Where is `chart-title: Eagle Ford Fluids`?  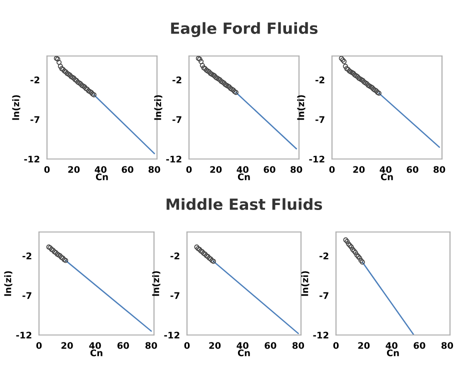
chart-title: Eagle Ford Fluids is located at coordinates (244, 30).